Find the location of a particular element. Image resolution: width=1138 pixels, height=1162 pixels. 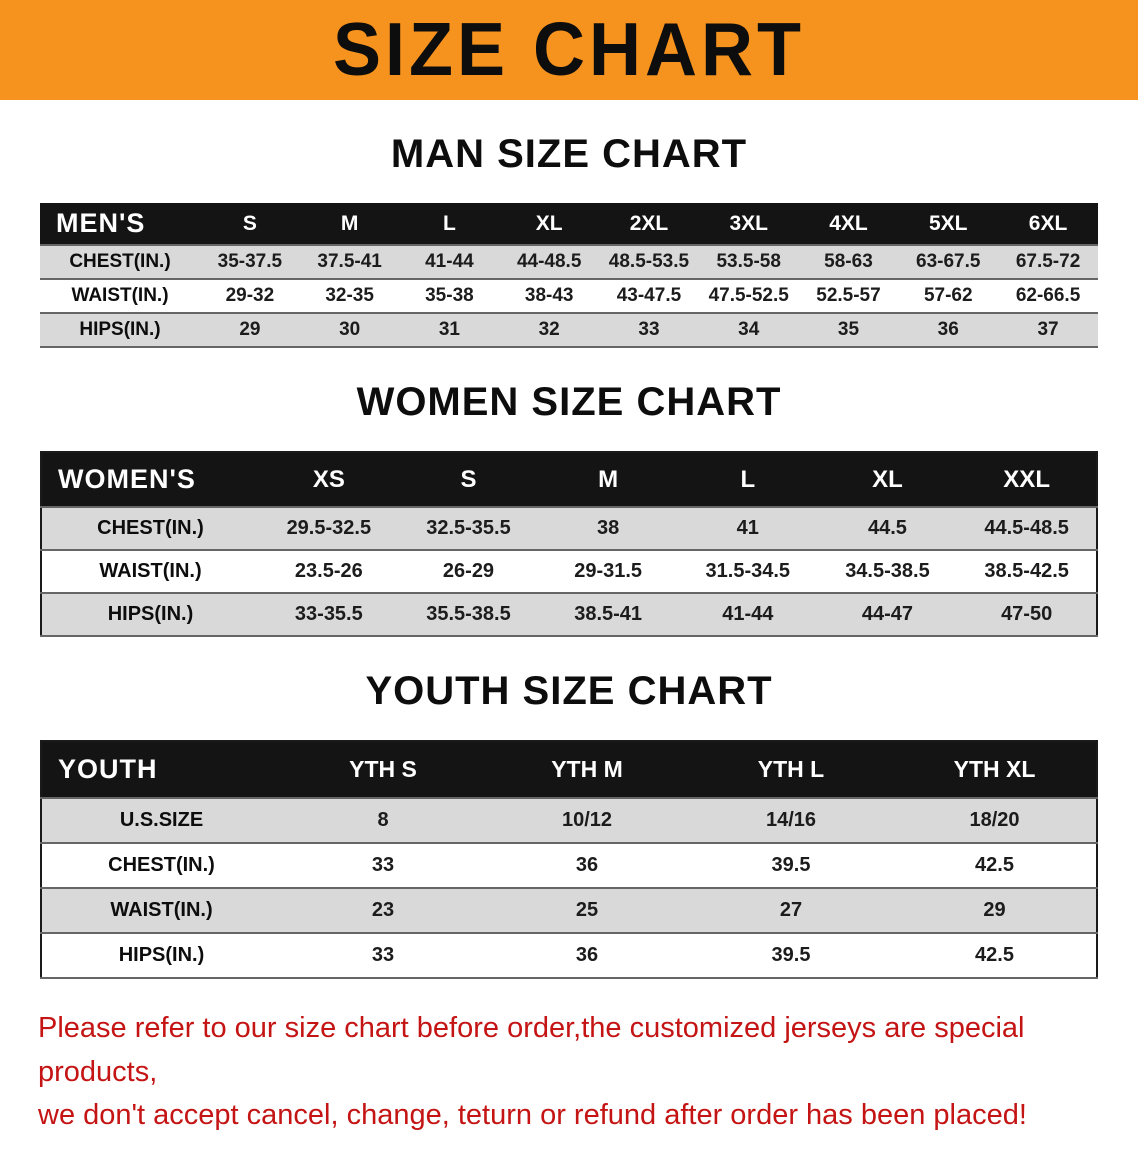

size-value: 47.5-52.5 is located at coordinates (748, 295).